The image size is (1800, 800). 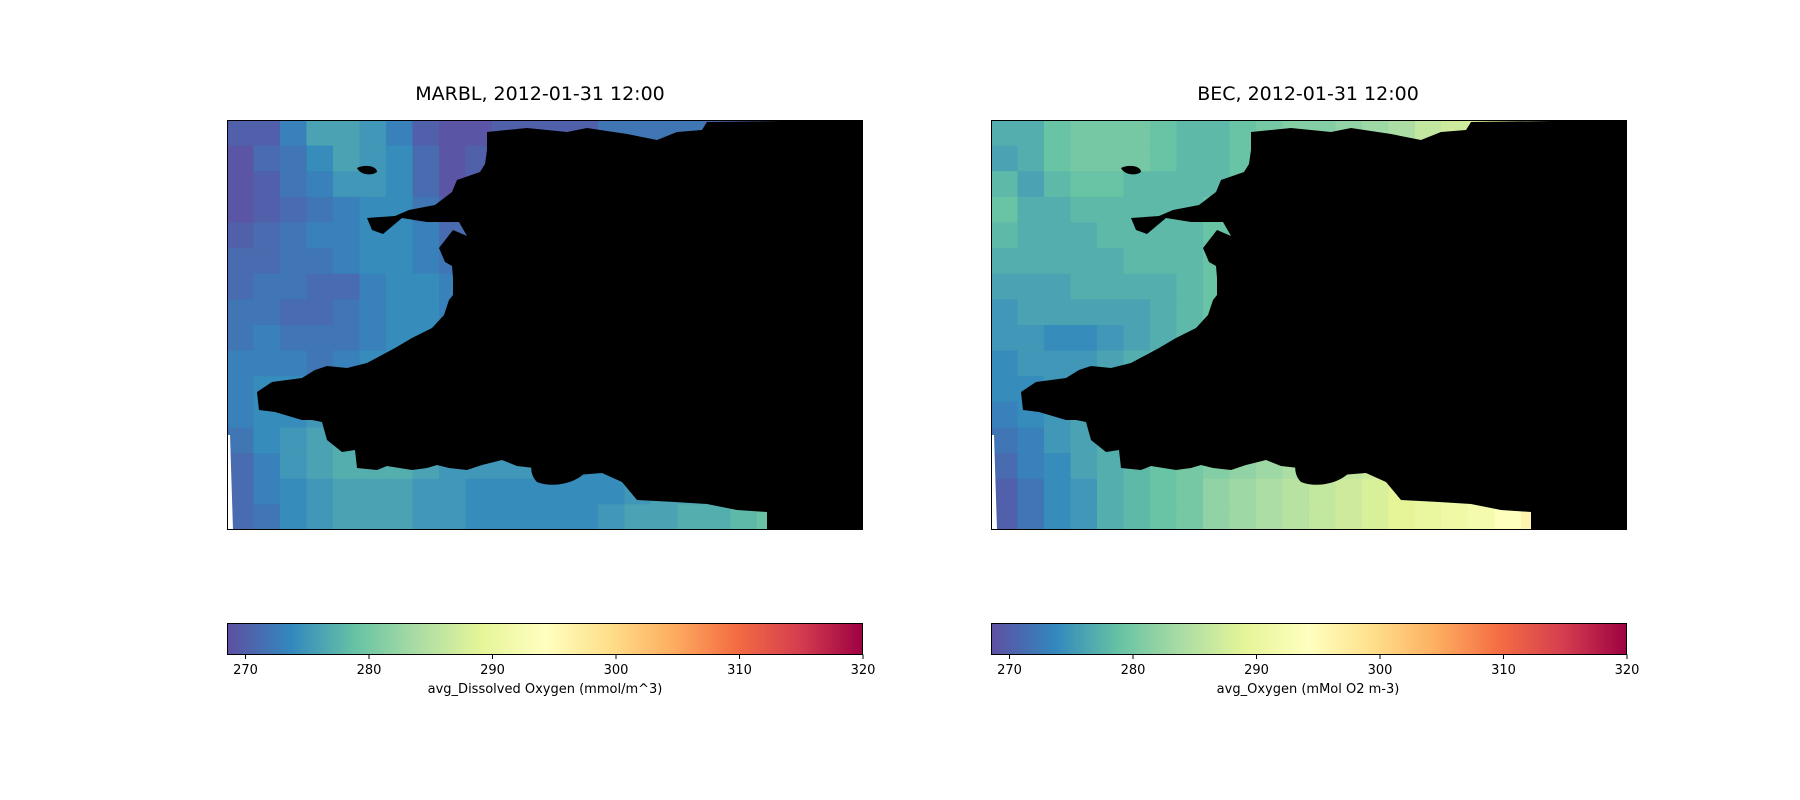 I want to click on colorbar-tick-label: 290, so click(x=1256, y=670).